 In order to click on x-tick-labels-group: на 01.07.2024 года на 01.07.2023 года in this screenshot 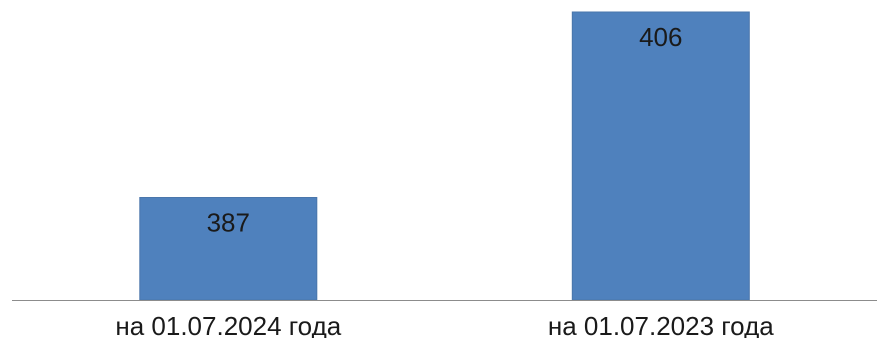, I will do `click(444, 324)`.